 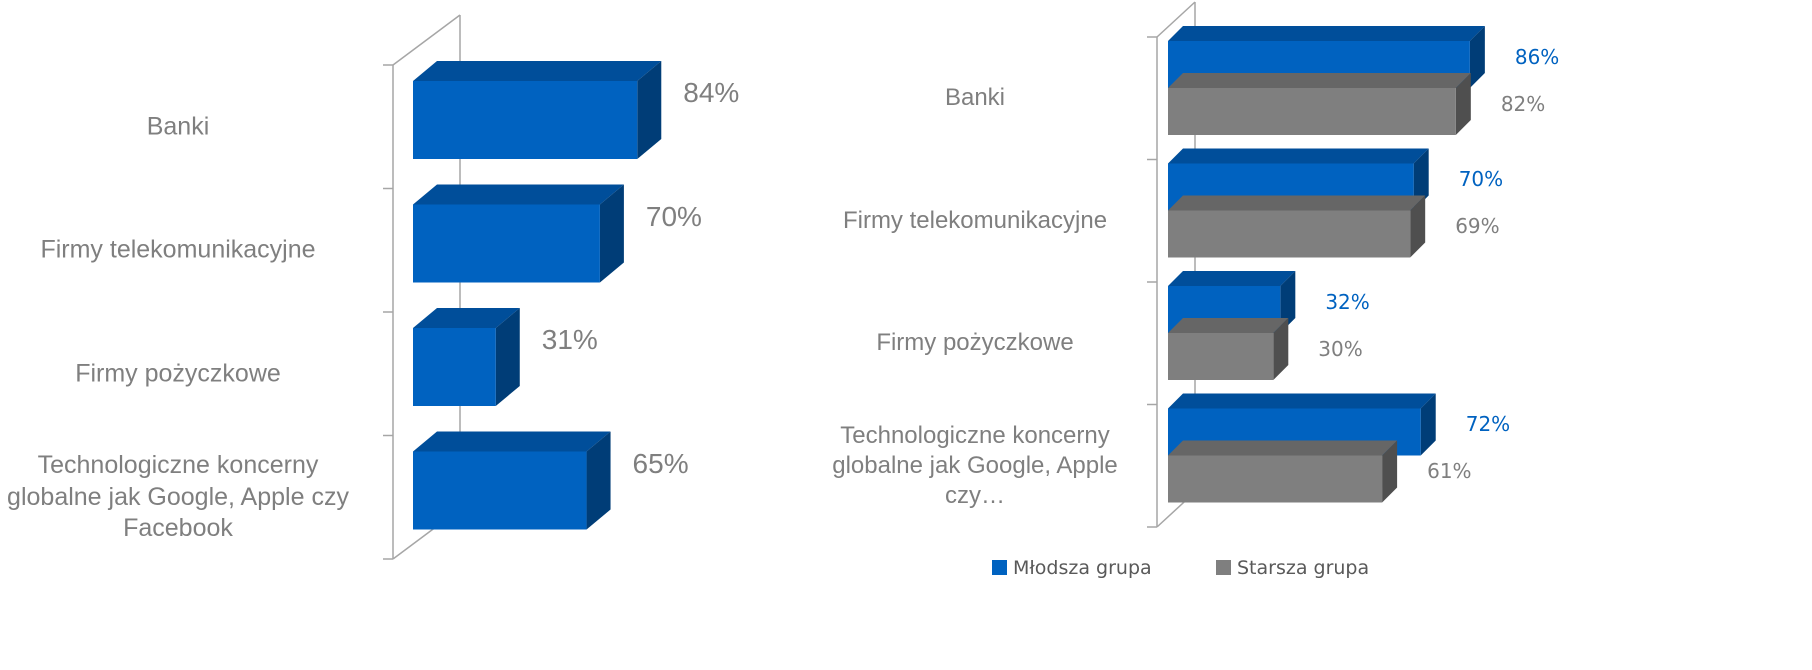 What do you see at coordinates (1082, 568) in the screenshot?
I see `legend-label: Młodsza grupa` at bounding box center [1082, 568].